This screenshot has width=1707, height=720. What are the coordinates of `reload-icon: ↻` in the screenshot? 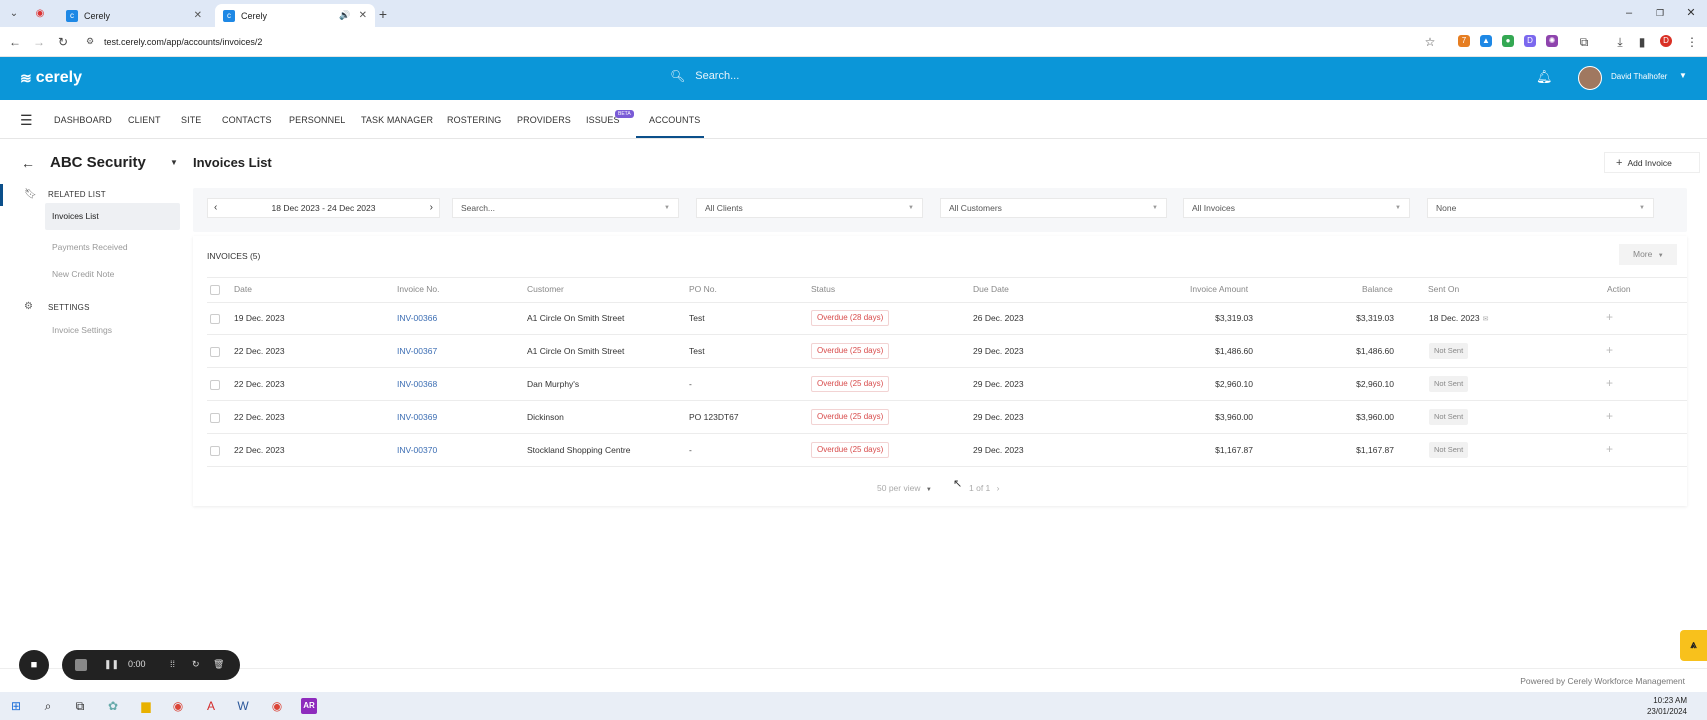 It's located at (63, 42).